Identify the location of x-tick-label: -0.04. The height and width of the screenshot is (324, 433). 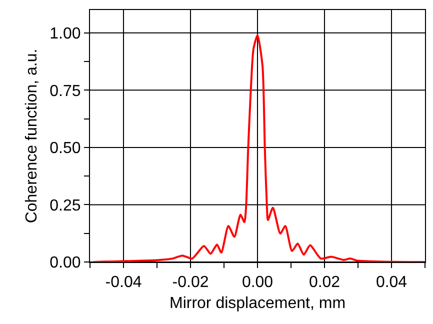
(123, 283).